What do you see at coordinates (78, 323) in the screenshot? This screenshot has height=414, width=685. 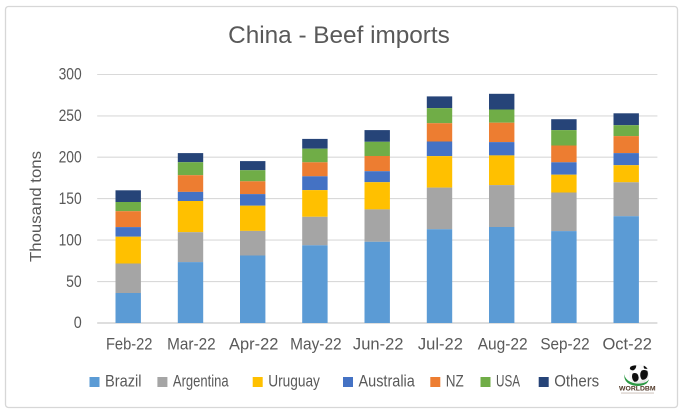 I see `svg-text: 0` at bounding box center [78, 323].